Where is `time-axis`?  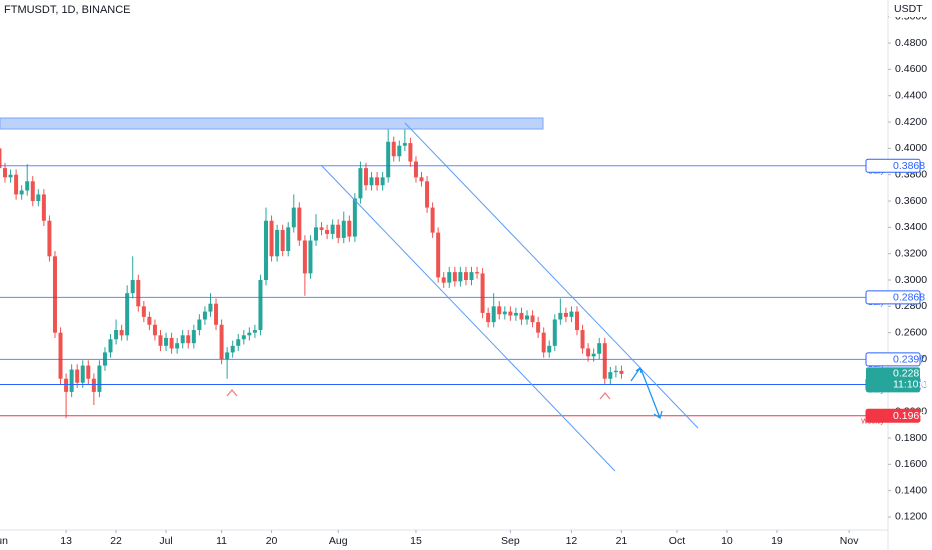 time-axis is located at coordinates (444, 540).